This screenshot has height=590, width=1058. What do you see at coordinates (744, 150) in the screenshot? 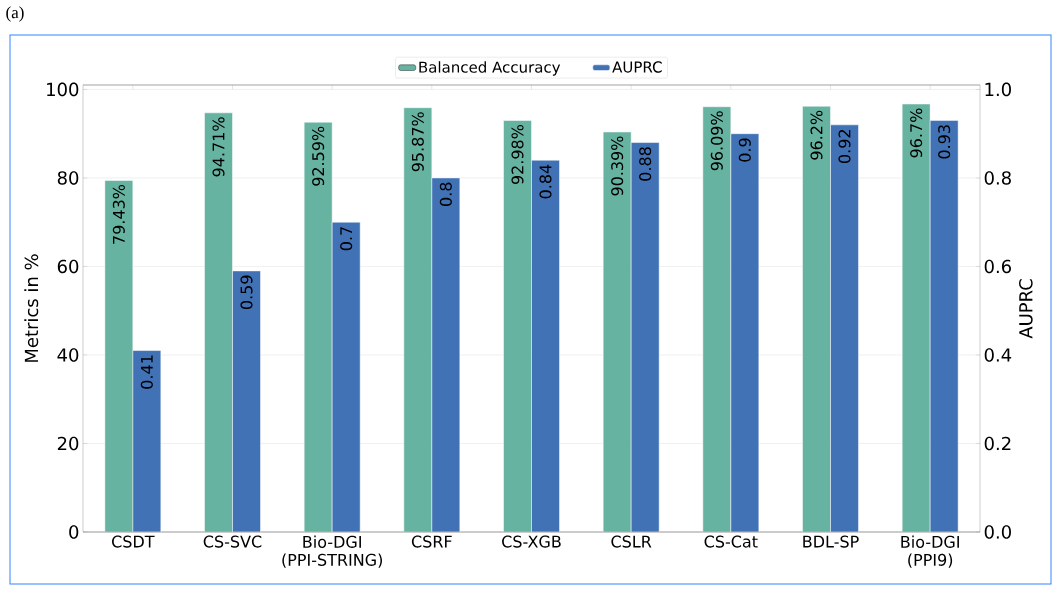
I see `data-label: 0.9` at bounding box center [744, 150].